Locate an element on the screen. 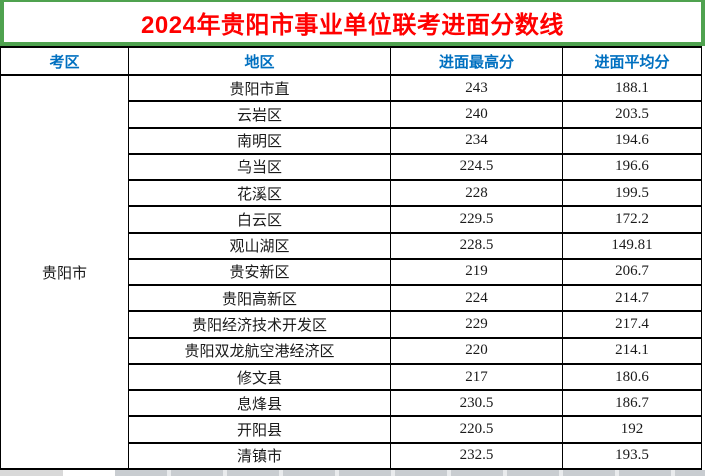 The image size is (705, 476). col-header-region: 地区 is located at coordinates (259, 61).